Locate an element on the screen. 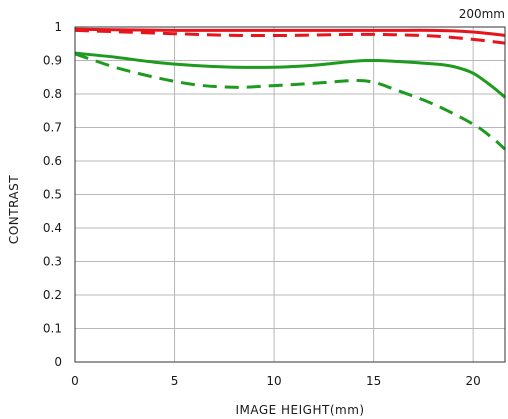 Image resolution: width=508 pixels, height=419 pixels. y-tick-label: 0.4 is located at coordinates (52, 228).